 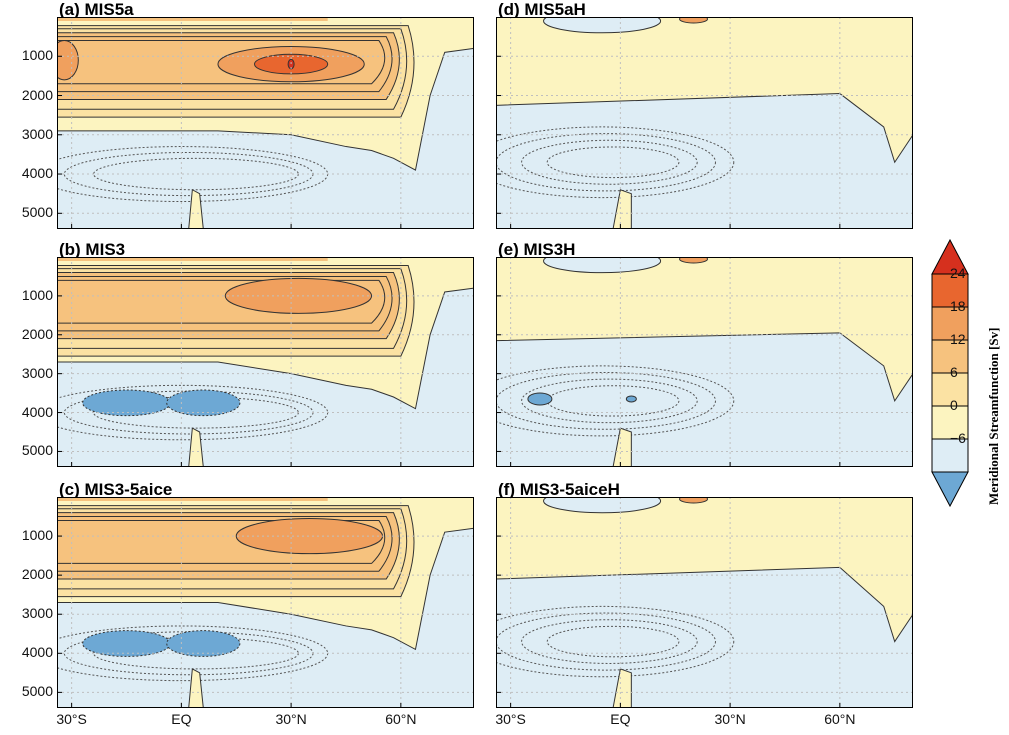 What do you see at coordinates (958, 306) in the screenshot?
I see `colorbar-tick-label: 18` at bounding box center [958, 306].